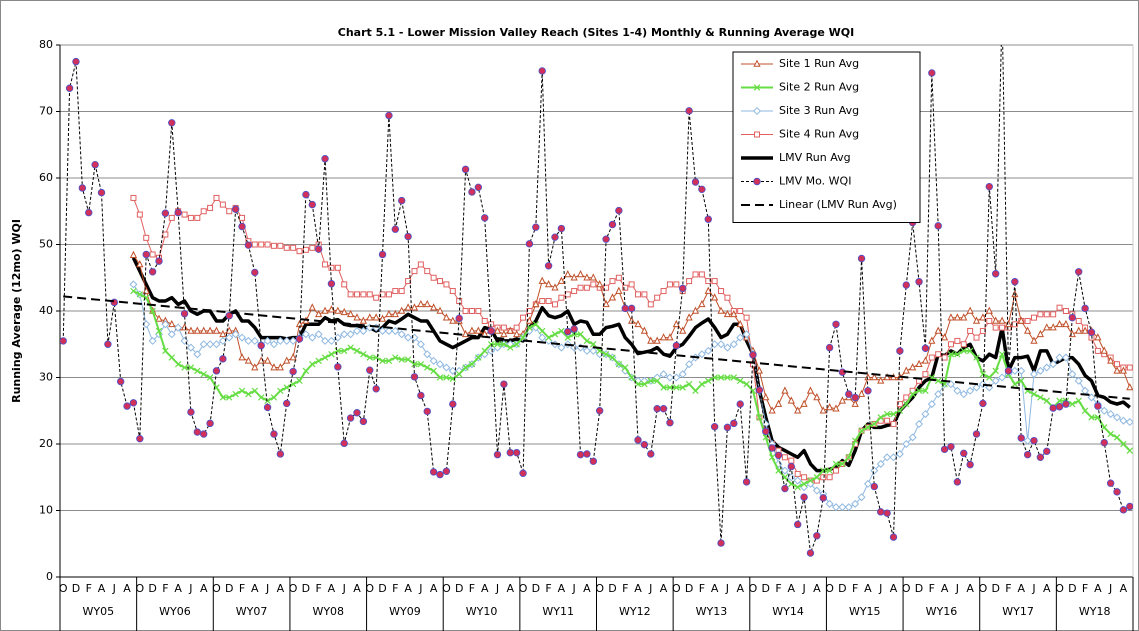 This screenshot has width=1139, height=631. What do you see at coordinates (689, 588) in the screenshot?
I see `x-tick-label: D` at bounding box center [689, 588].